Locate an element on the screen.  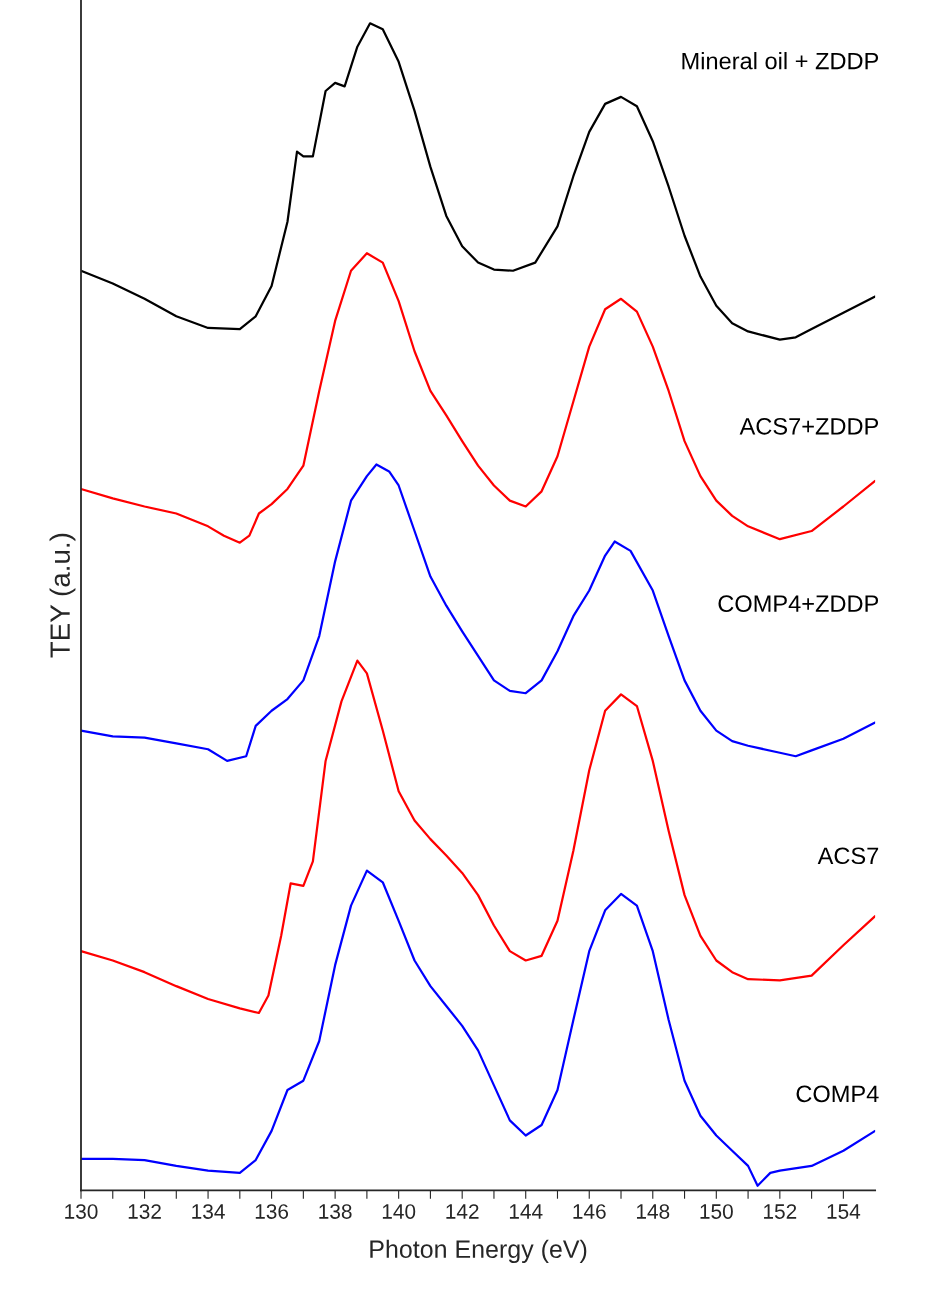
x-tick-label: 134 is located at coordinates (208, 1211).